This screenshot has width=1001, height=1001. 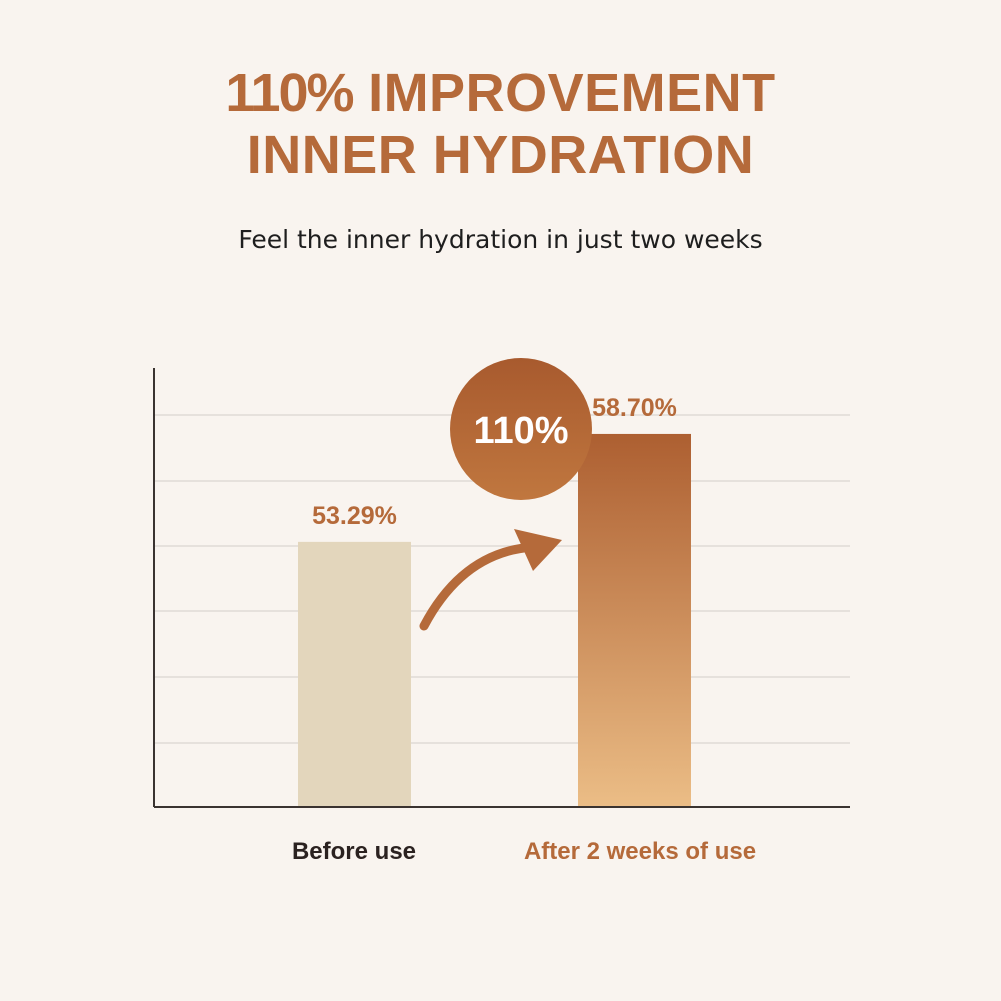 I want to click on value-label-after: 58.70%, so click(x=634, y=408).